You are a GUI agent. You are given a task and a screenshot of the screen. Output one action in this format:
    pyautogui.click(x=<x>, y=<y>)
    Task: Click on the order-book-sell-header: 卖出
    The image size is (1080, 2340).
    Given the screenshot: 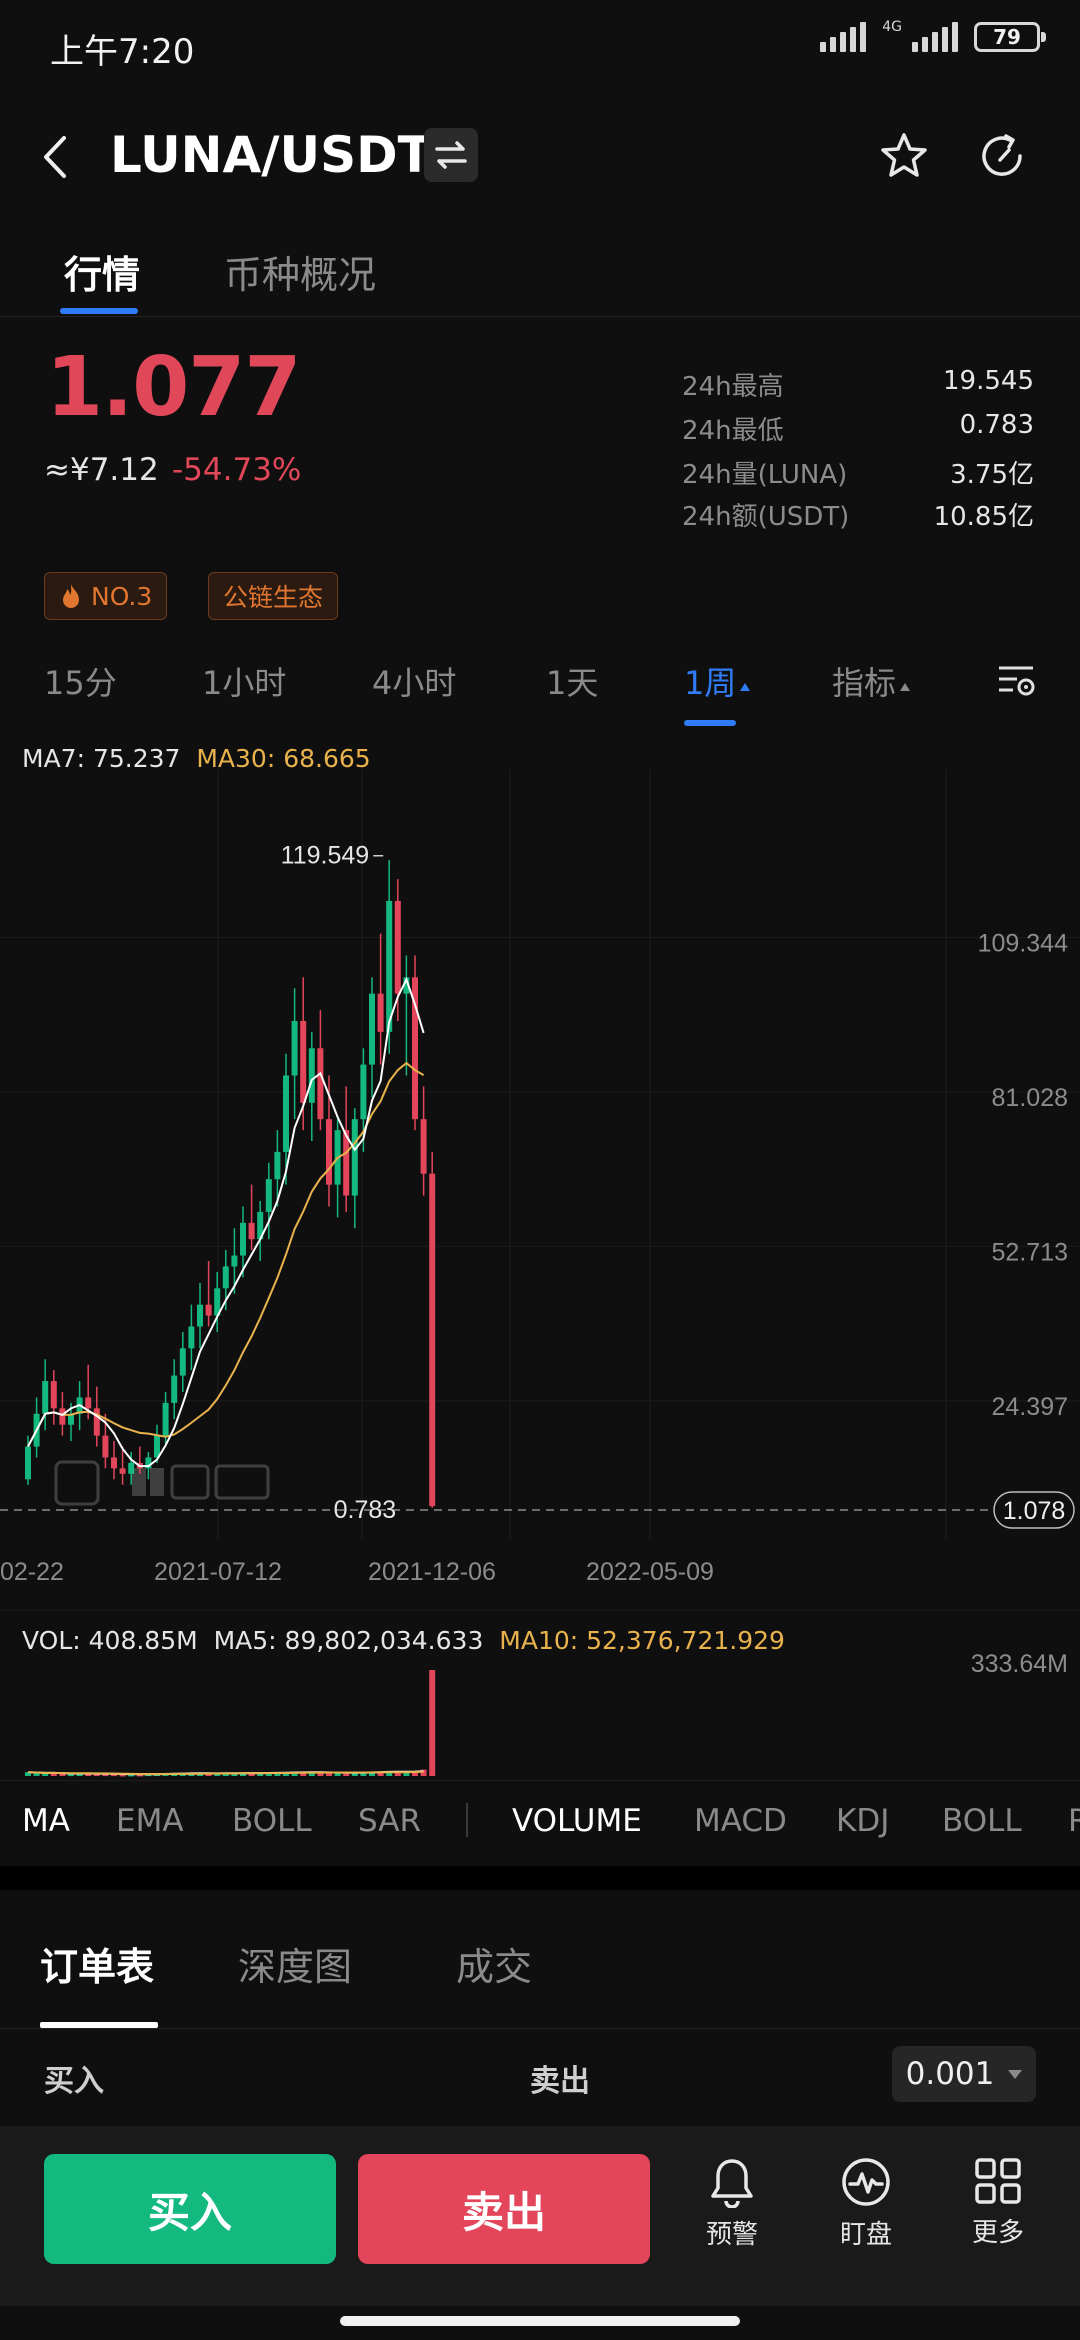 What is the action you would take?
    pyautogui.click(x=560, y=2081)
    